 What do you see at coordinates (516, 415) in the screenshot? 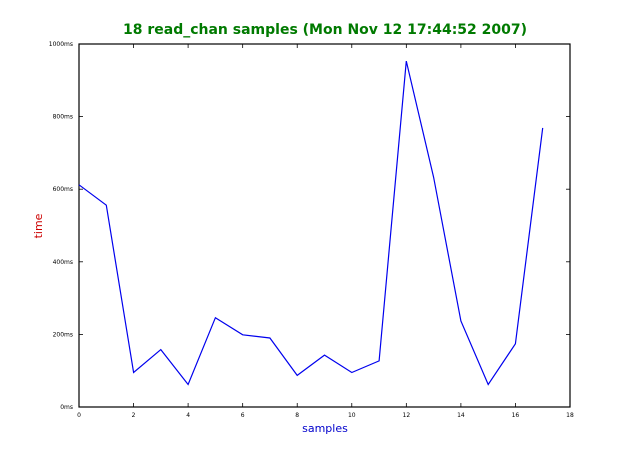
I see `x-tick-label: 16` at bounding box center [516, 415].